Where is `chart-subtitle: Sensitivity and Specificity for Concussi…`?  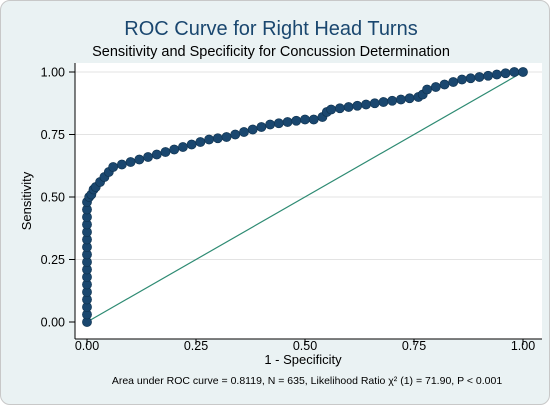 chart-subtitle: Sensitivity and Specificity for Concussi… is located at coordinates (271, 52).